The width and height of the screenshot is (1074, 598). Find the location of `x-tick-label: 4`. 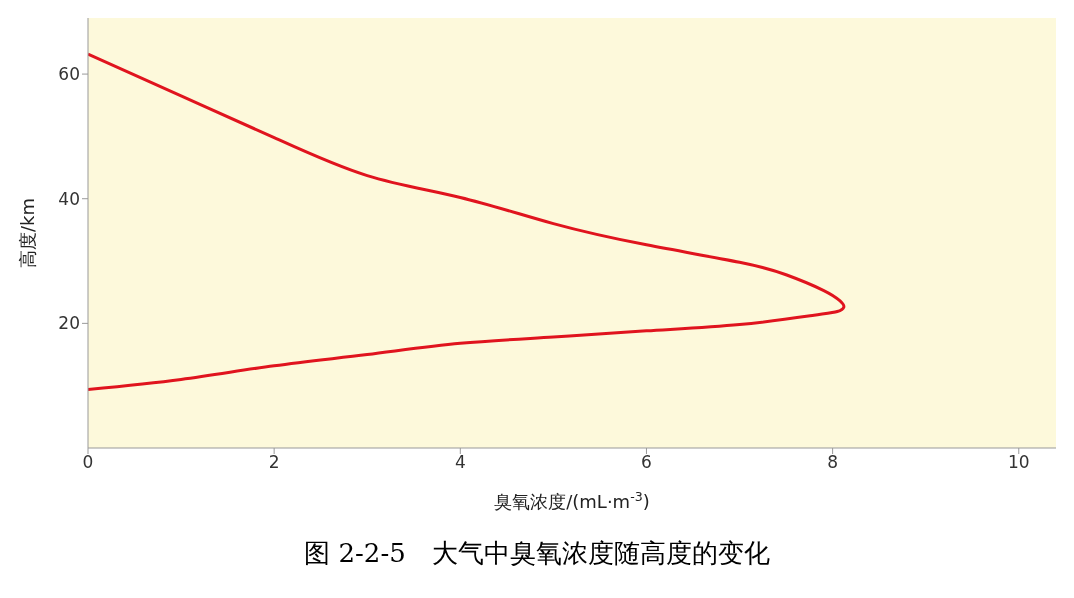

x-tick-label: 4 is located at coordinates (460, 462).